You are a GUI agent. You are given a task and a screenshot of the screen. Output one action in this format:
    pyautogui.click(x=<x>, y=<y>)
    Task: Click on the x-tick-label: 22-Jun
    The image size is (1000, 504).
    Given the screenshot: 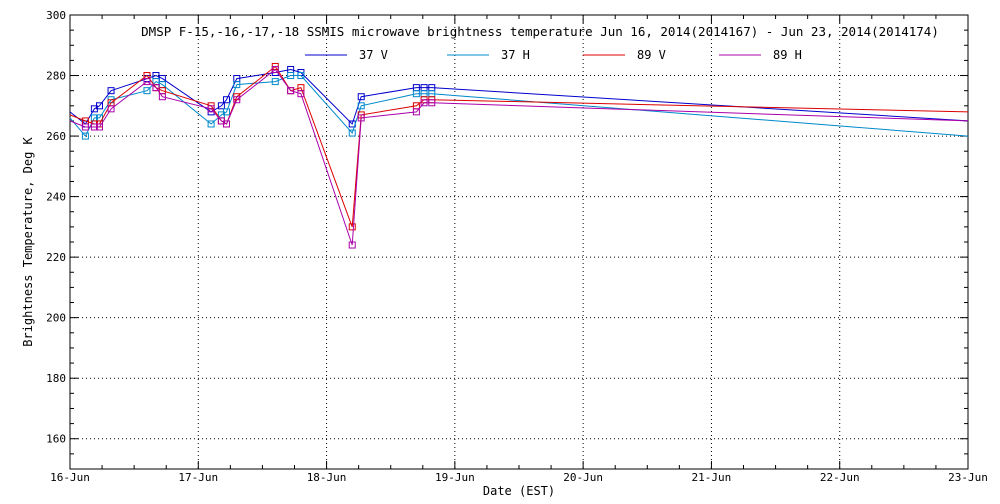 What is the action you would take?
    pyautogui.click(x=840, y=477)
    